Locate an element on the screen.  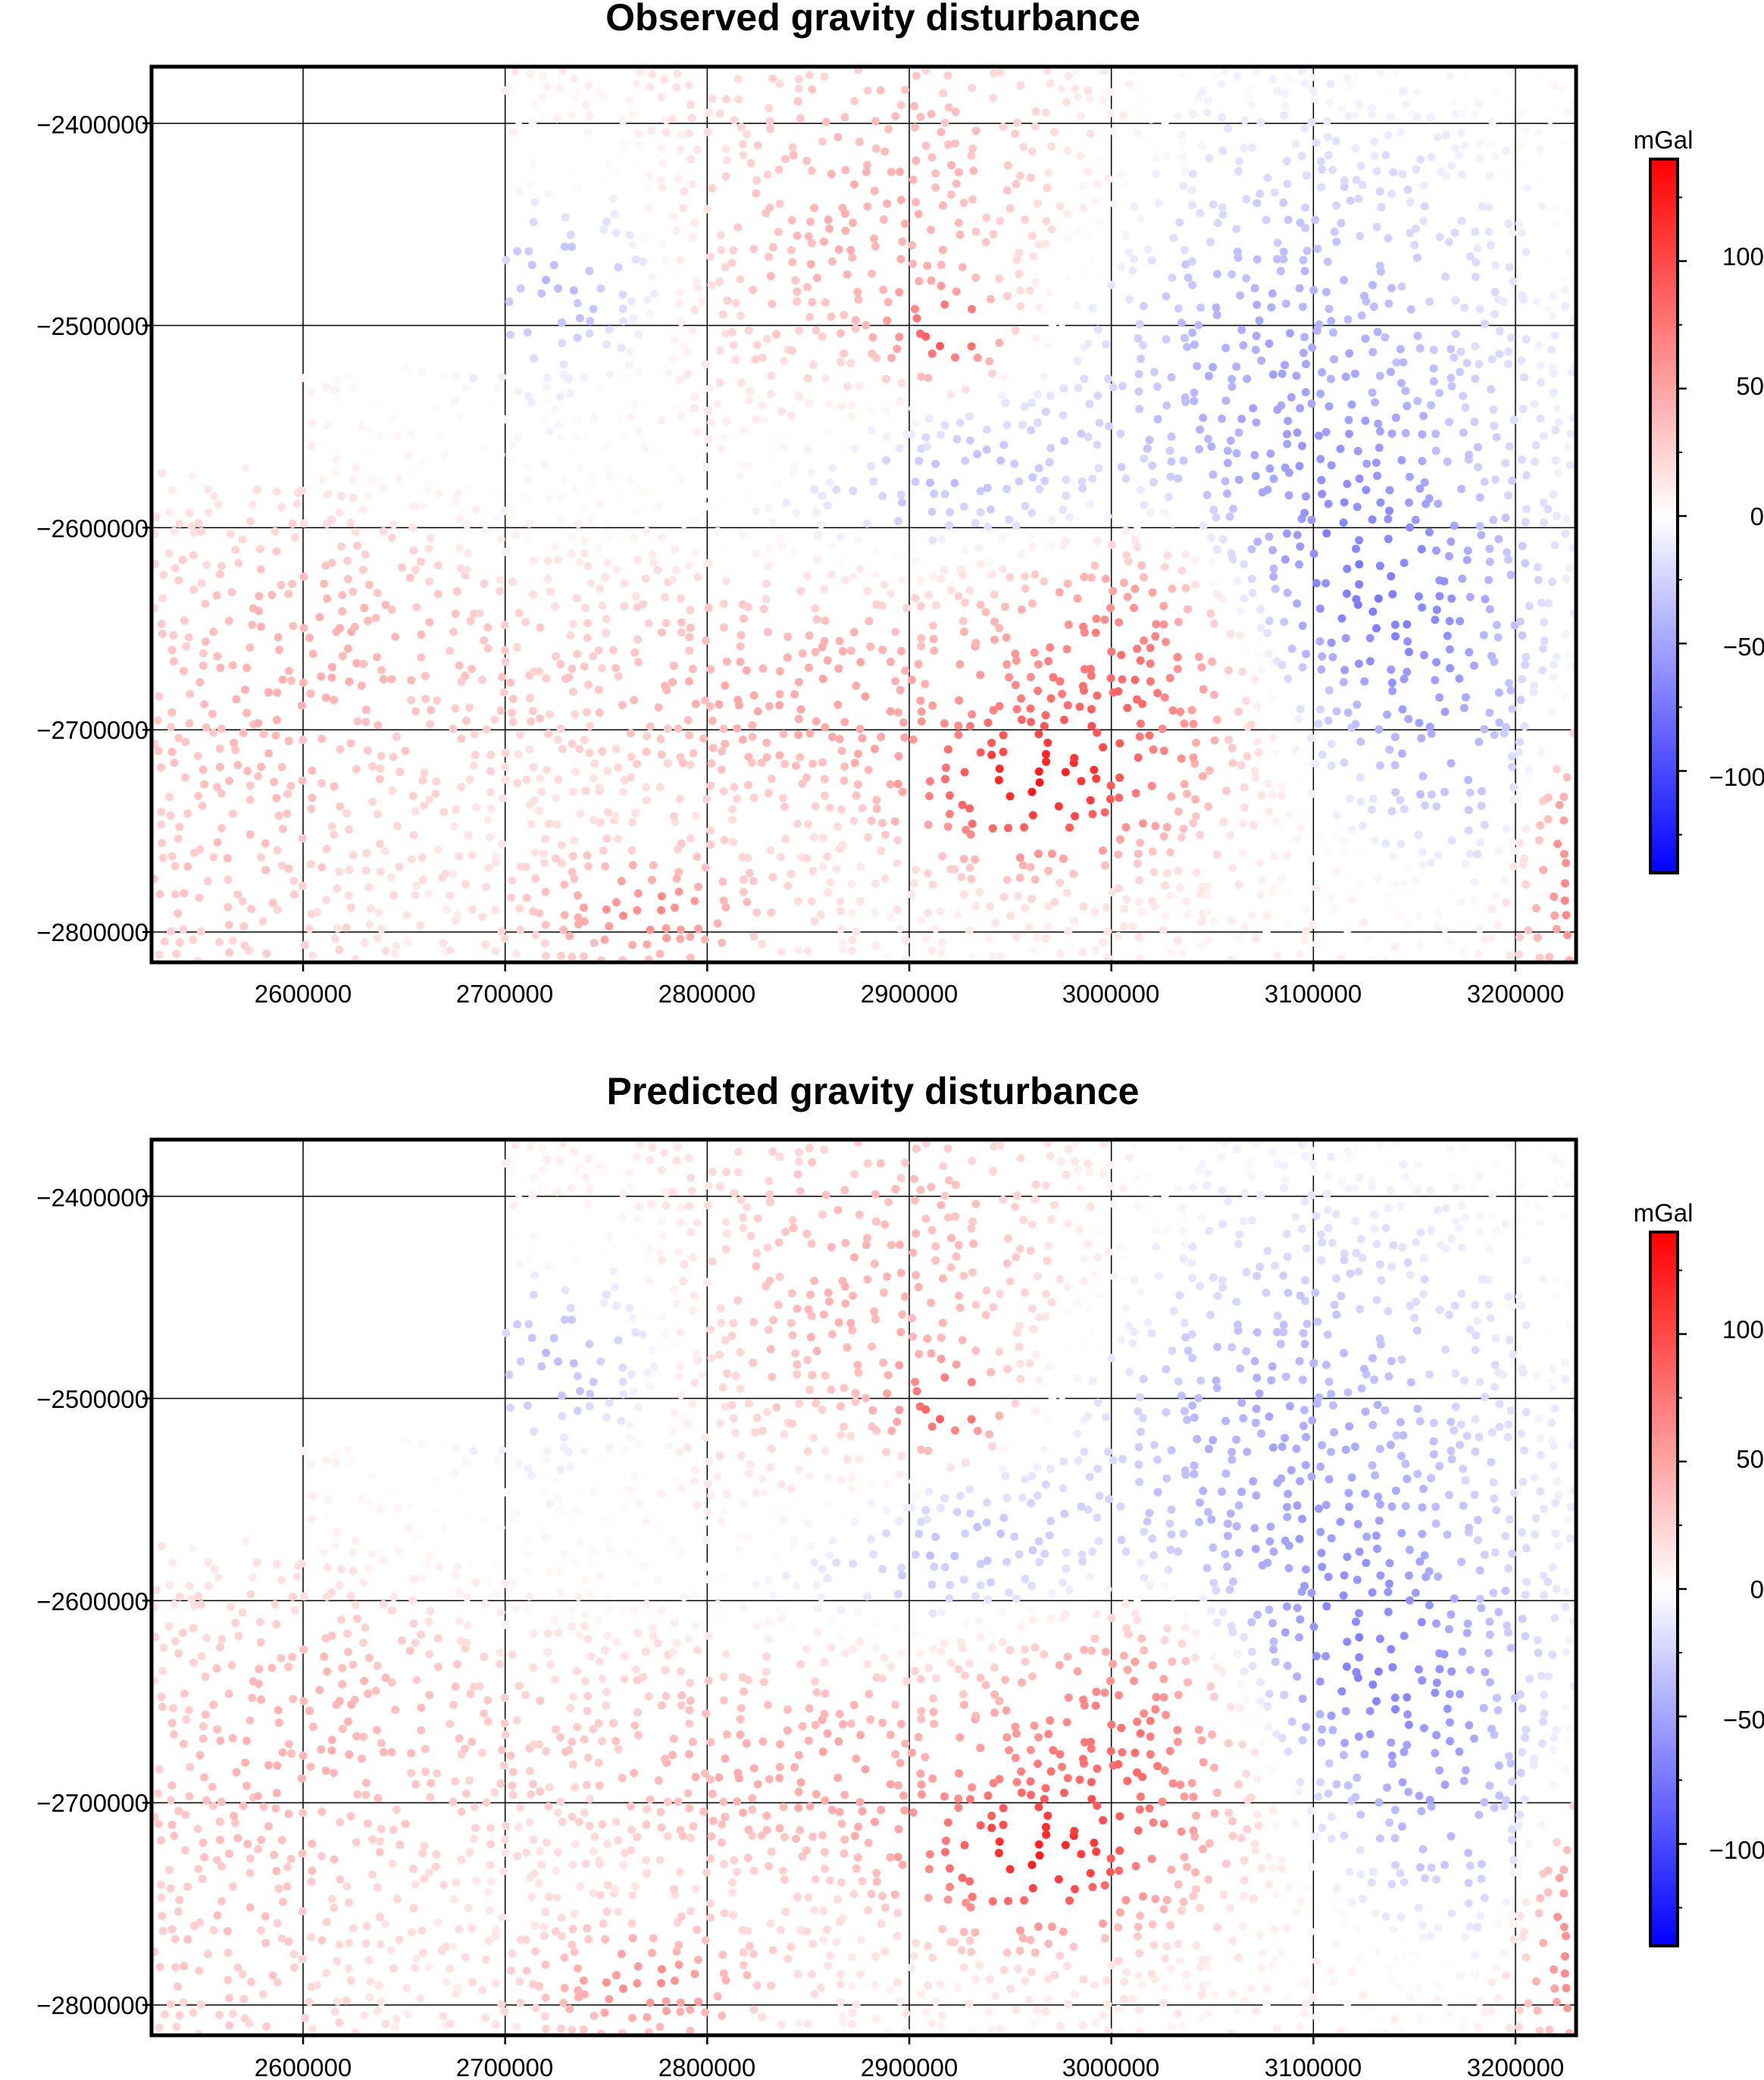
colorbar-gradient is located at coordinates (1664, 516).